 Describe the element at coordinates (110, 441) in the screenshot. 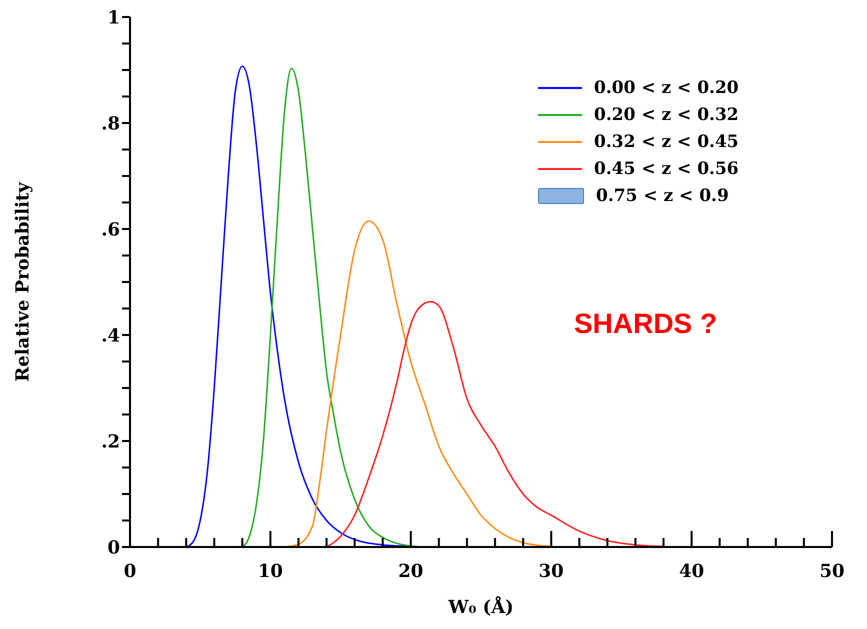

I see `y-tick-label: .2` at that location.